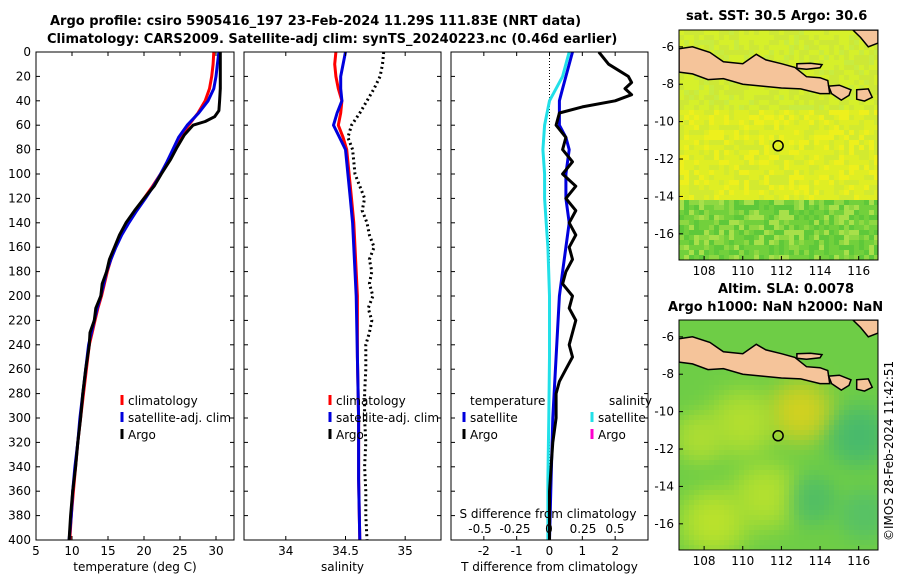 This screenshot has width=900, height=580. What do you see at coordinates (704, 561) in the screenshot?
I see `map-lon-label: 108` at bounding box center [704, 561].